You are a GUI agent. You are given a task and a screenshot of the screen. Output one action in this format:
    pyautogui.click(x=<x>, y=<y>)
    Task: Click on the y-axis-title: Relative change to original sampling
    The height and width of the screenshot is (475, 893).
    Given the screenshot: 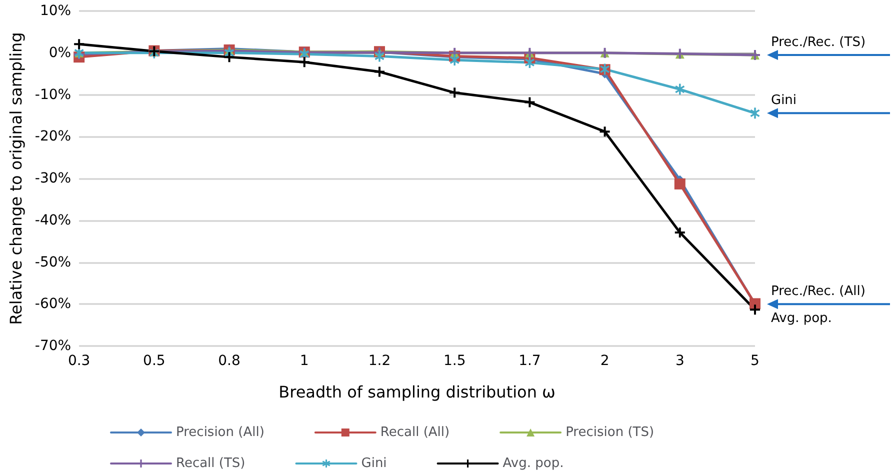 What is the action you would take?
    pyautogui.click(x=16, y=178)
    